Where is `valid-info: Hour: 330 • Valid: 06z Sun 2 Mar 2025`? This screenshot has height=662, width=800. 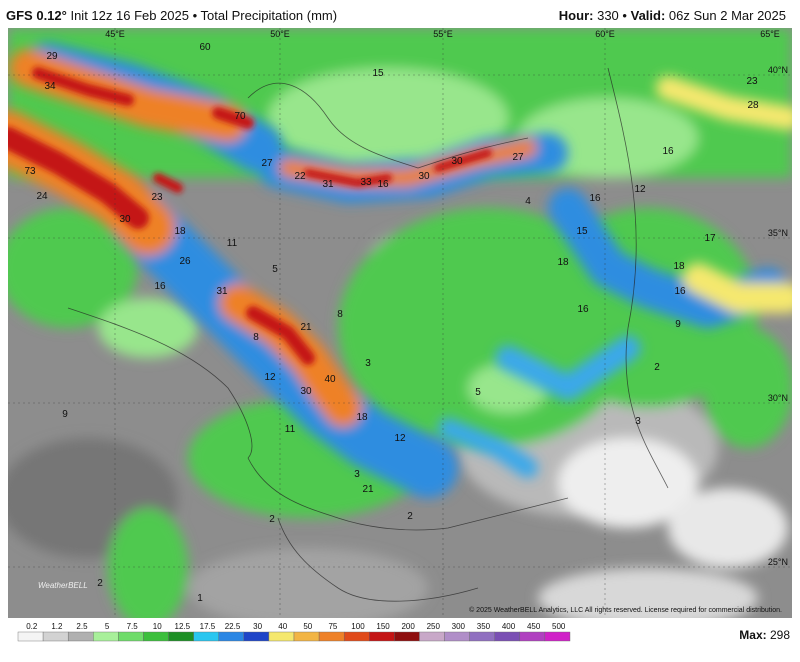
valid-info: Hour: 330 • Valid: 06z Sun 2 Mar 2025 is located at coordinates (672, 15).